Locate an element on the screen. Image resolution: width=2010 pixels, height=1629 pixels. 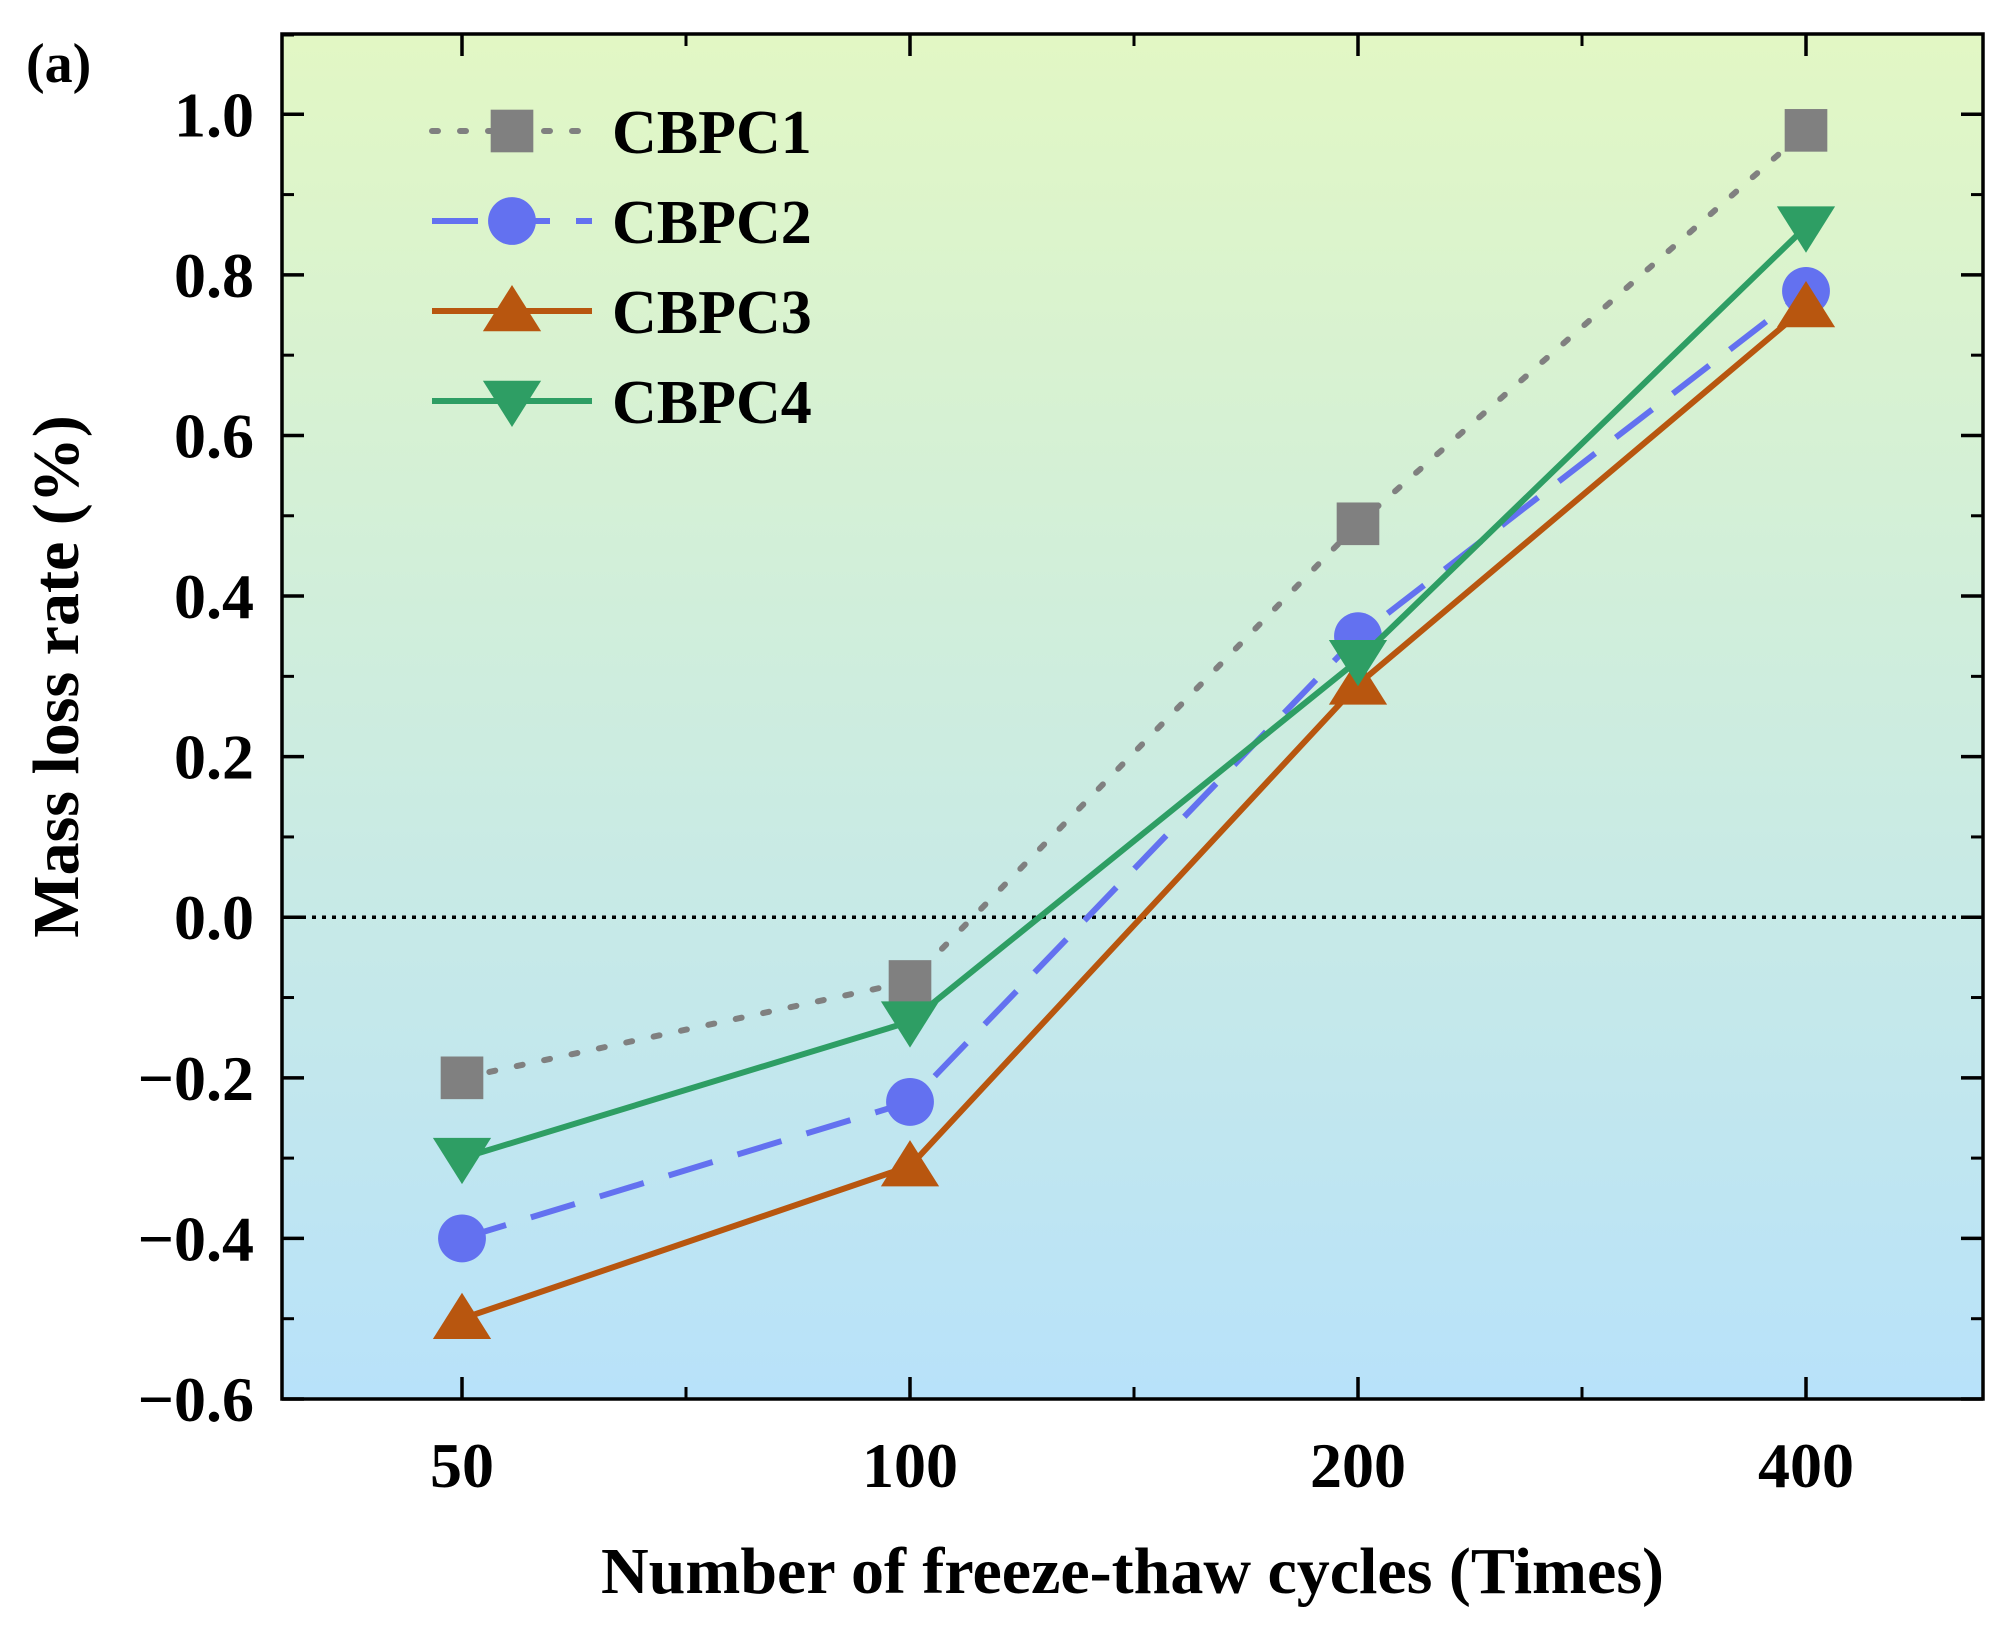
x-axis-title: Number of freeze-thaw cycles (Times) is located at coordinates (1132, 1571).